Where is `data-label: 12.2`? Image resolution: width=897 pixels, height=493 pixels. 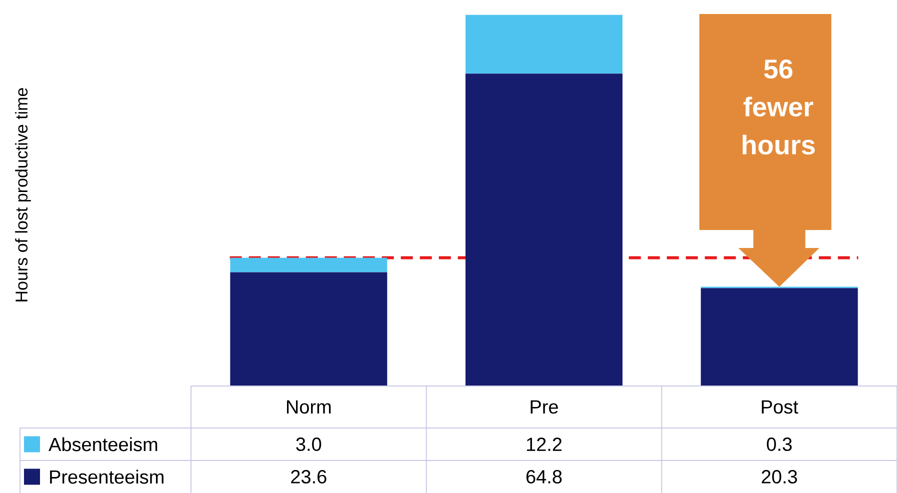 data-label: 12.2 is located at coordinates (544, 444).